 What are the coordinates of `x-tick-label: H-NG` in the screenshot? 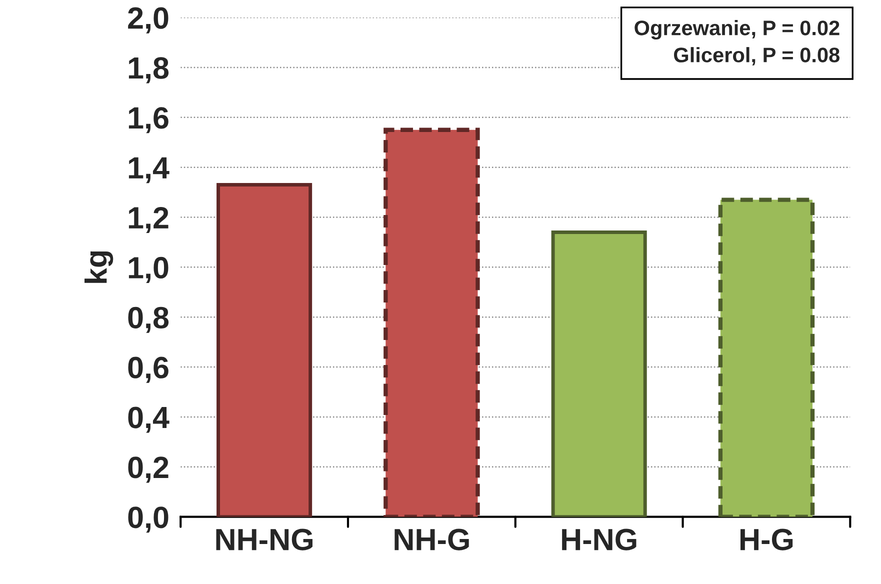 It's located at (599, 539).